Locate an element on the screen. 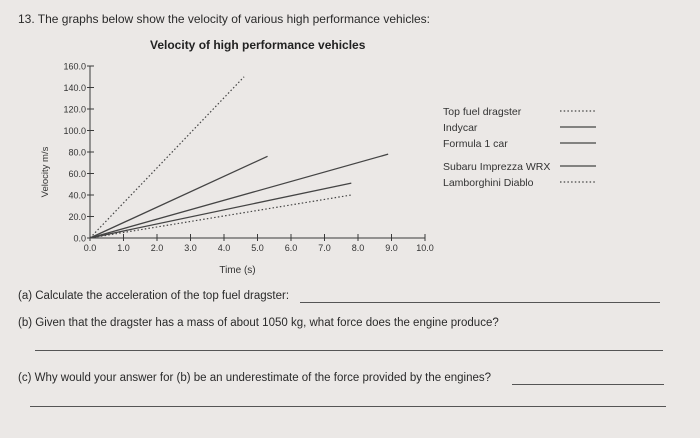 Image resolution: width=700 pixels, height=438 pixels. series-line-formula-1-car is located at coordinates (239, 196).